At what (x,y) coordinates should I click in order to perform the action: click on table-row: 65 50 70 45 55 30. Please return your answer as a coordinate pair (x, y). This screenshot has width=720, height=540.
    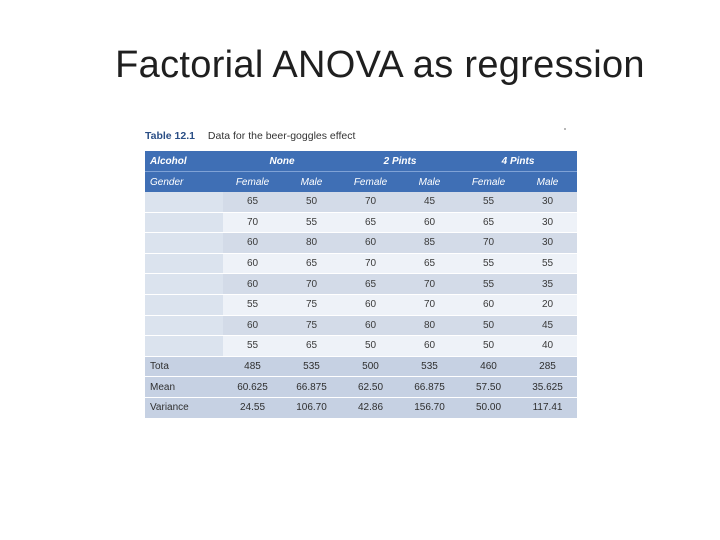
    Looking at the image, I should click on (361, 202).